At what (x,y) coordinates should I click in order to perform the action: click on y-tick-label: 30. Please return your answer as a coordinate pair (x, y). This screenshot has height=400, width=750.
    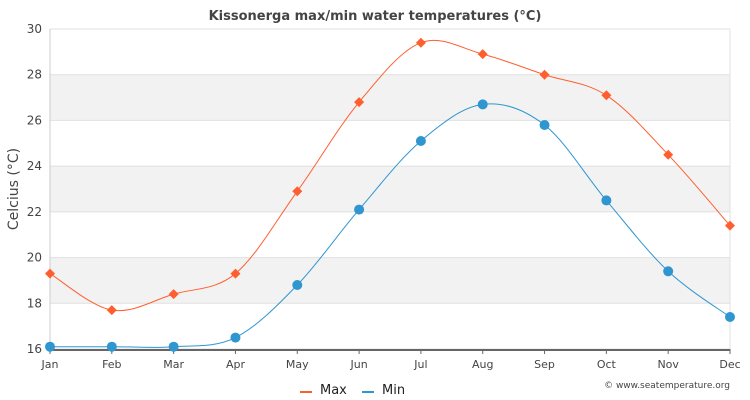
    Looking at the image, I should click on (34, 29).